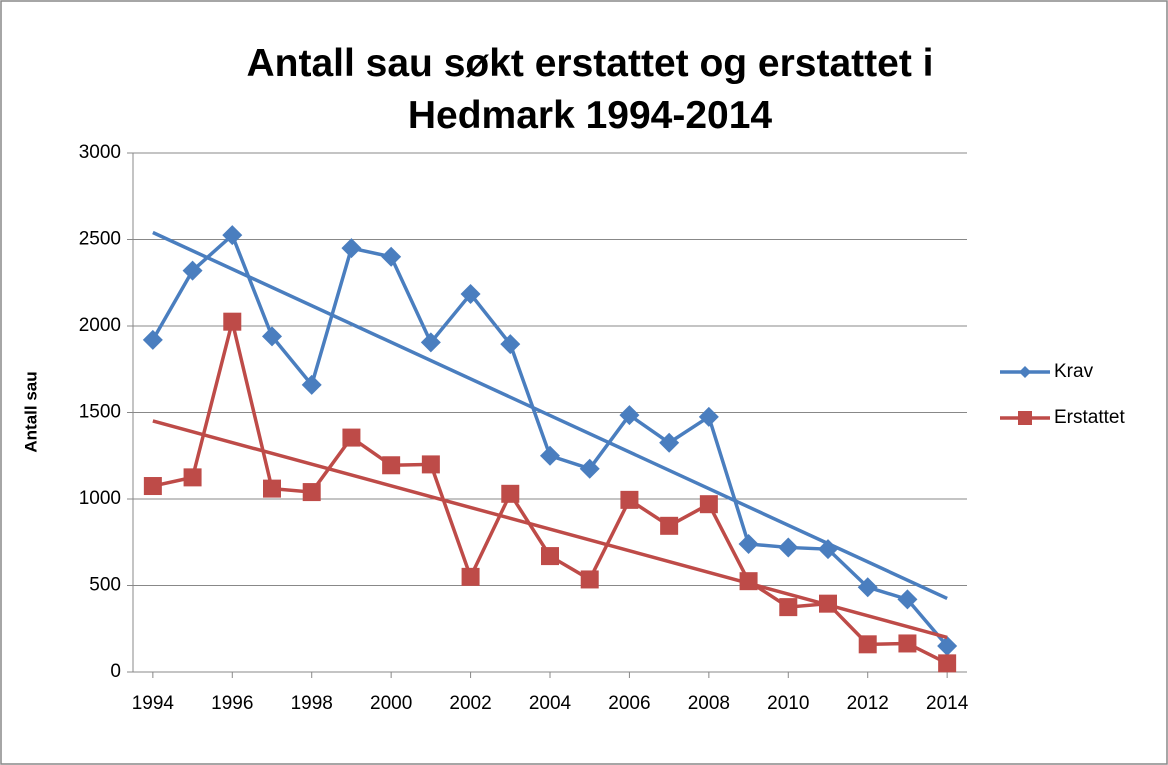  What do you see at coordinates (391, 703) in the screenshot?
I see `x-tick-label: 2000` at bounding box center [391, 703].